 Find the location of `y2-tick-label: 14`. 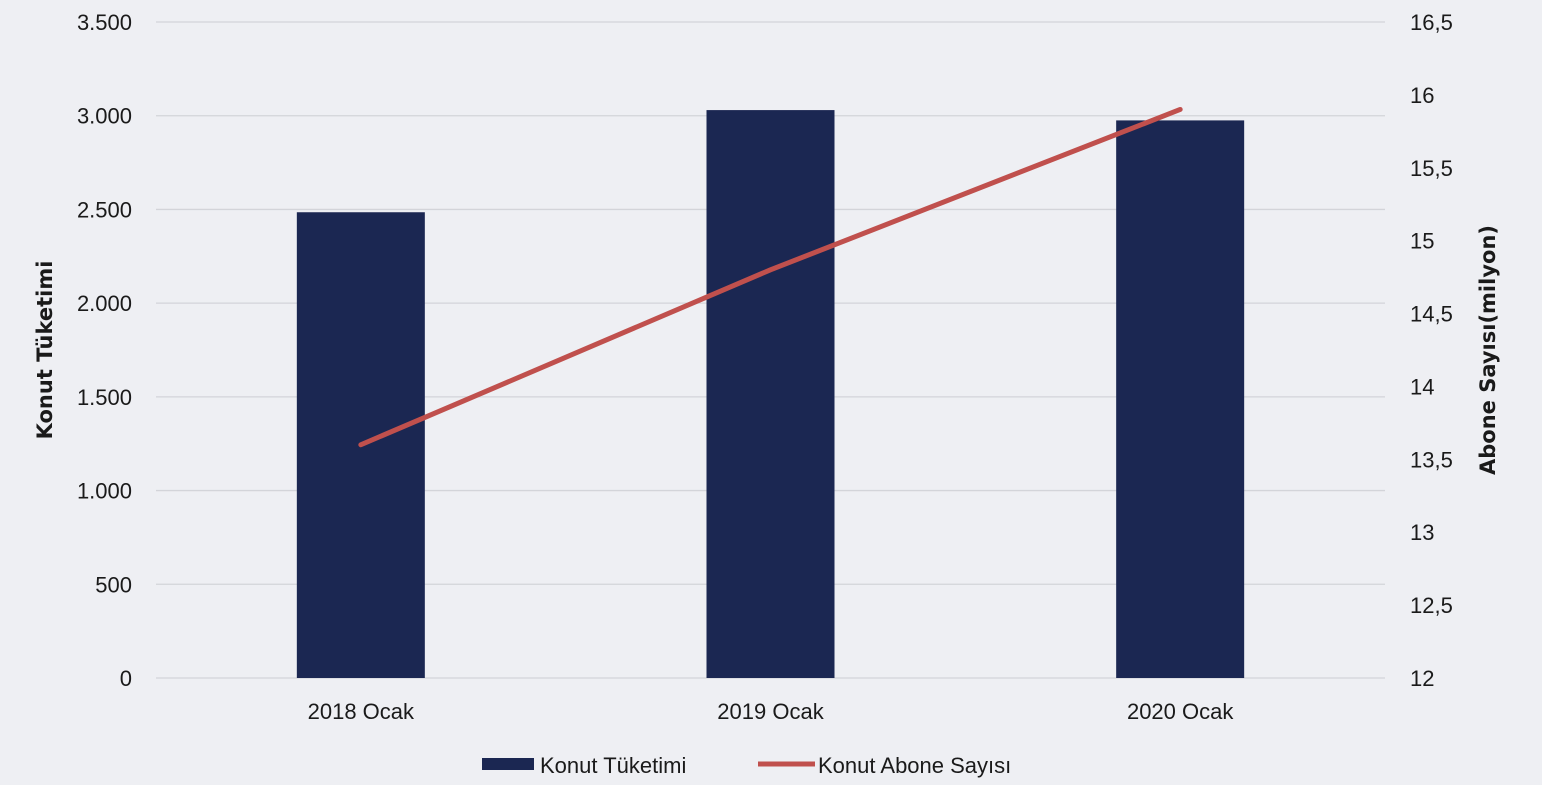

y2-tick-label: 14 is located at coordinates (1422, 386).